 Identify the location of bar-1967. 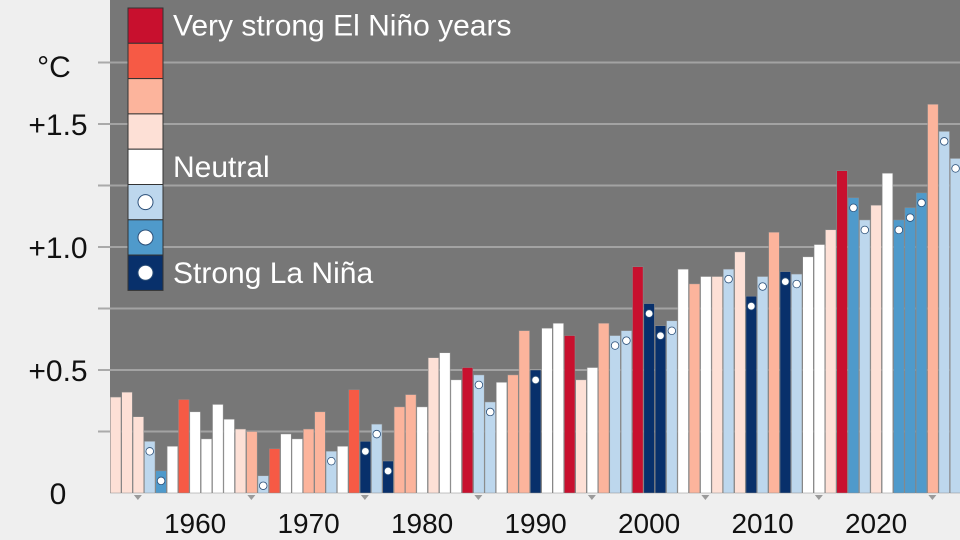
(275, 471).